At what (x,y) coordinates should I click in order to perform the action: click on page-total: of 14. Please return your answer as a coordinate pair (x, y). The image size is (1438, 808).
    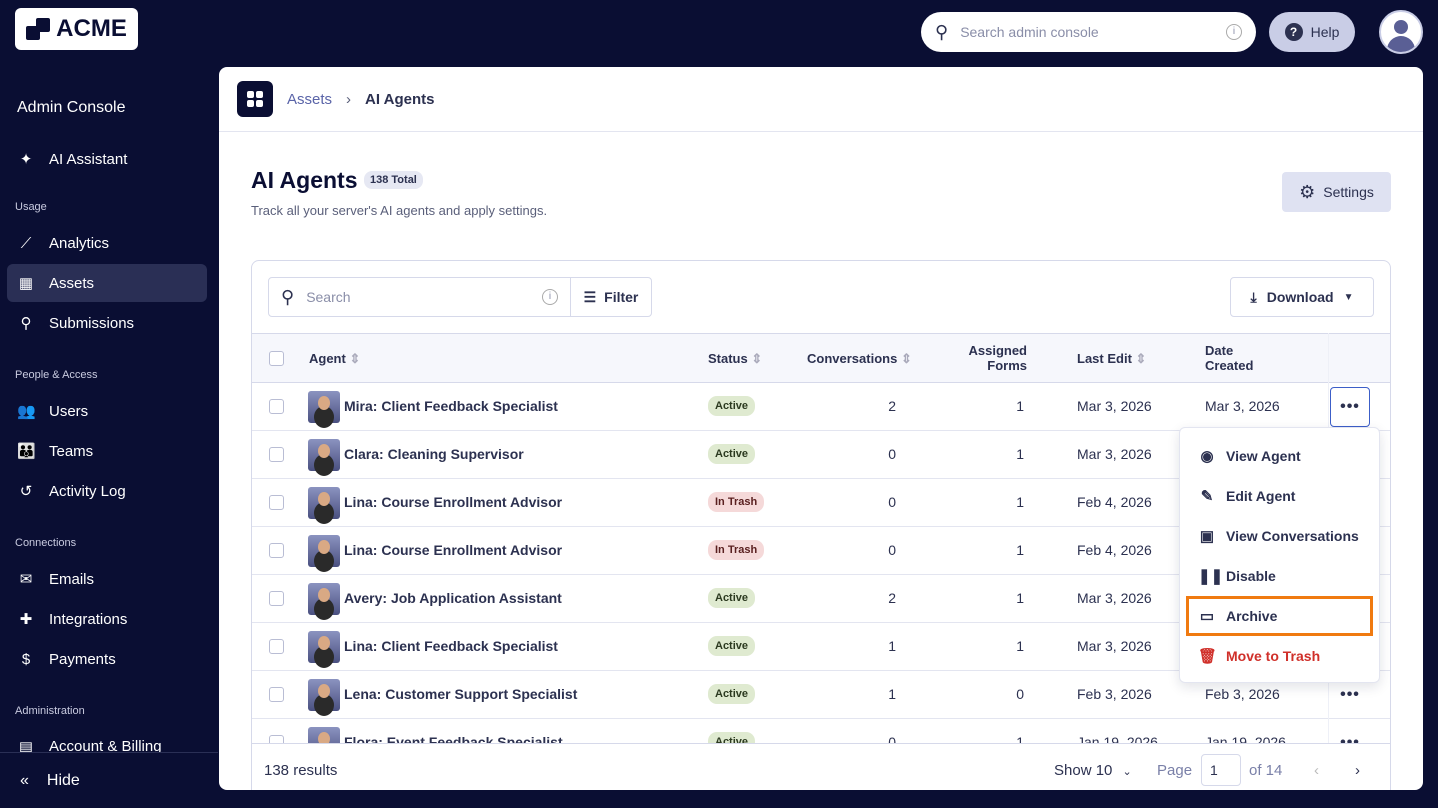
    Looking at the image, I should click on (1266, 770).